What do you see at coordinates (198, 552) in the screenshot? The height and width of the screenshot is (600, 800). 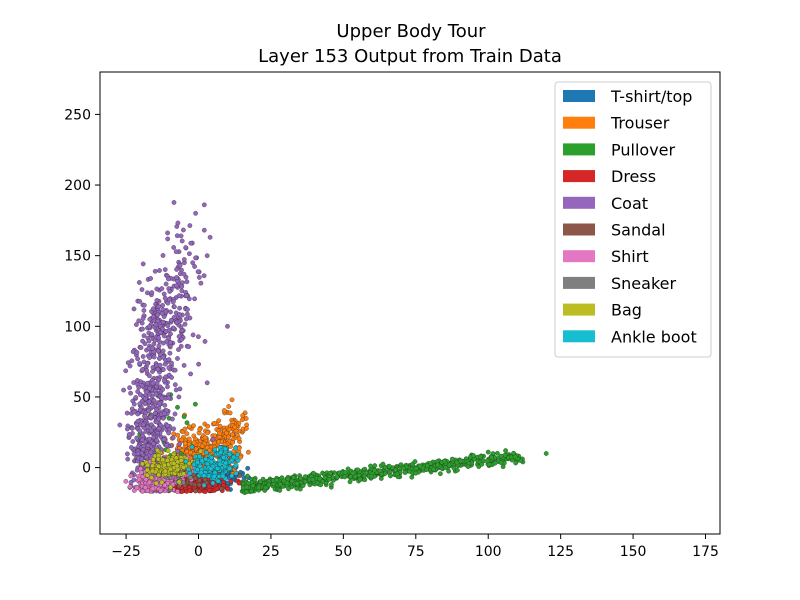 I see `x-tick-label: 0` at bounding box center [198, 552].